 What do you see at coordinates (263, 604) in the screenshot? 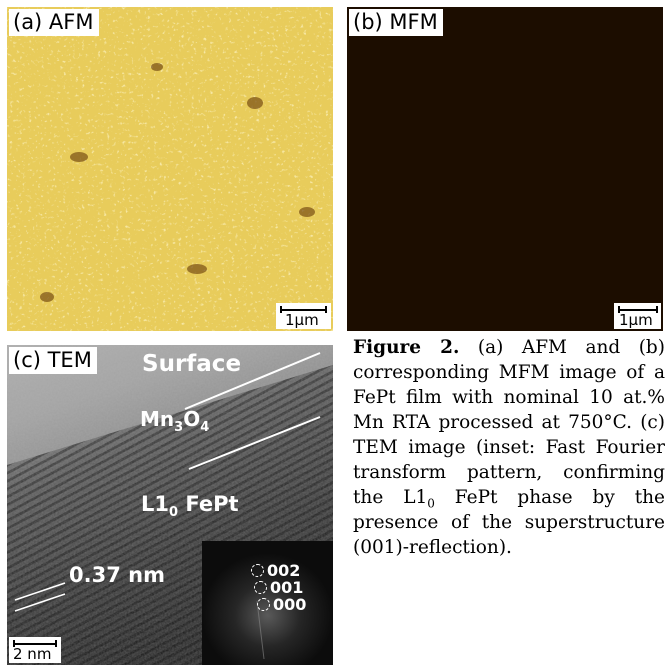
I see `fft-spot-000-marker` at bounding box center [263, 604].